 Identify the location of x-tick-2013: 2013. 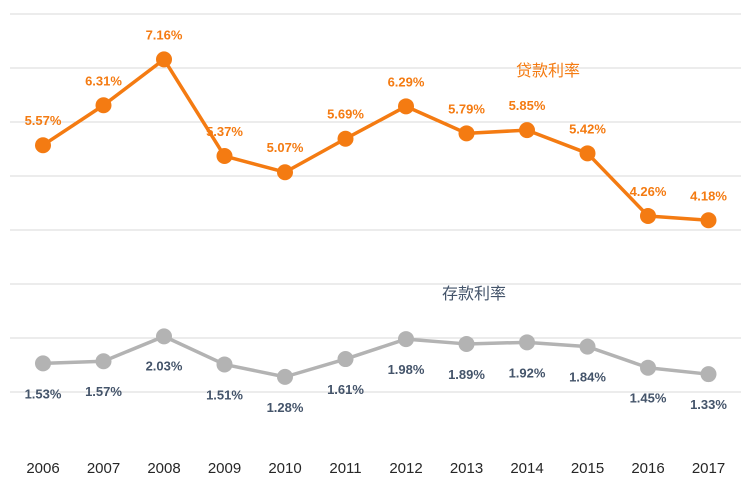
(466, 468).